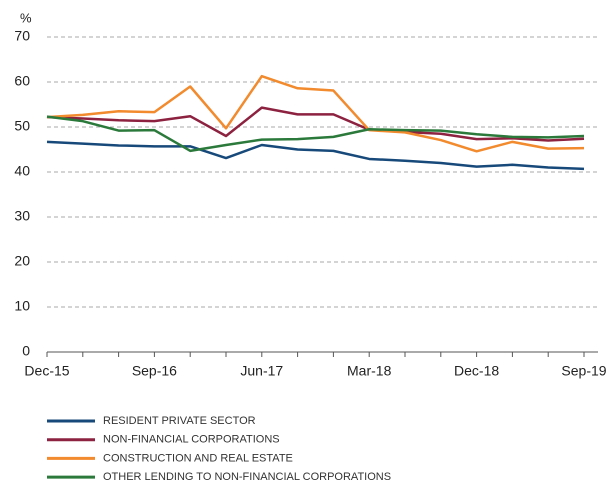  I want to click on y-tick-label: 10, so click(22, 306).